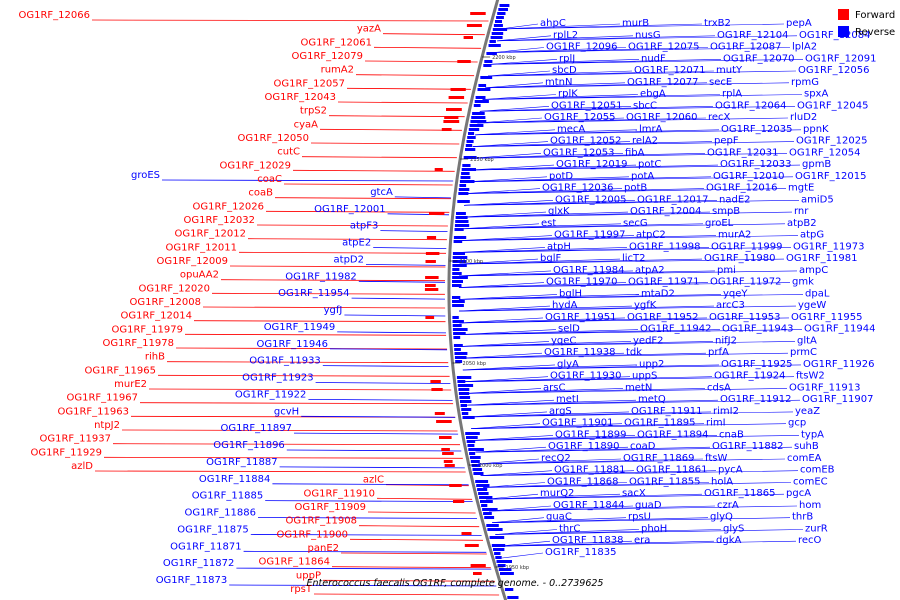  I want to click on reverse-gene-label: OG1RF_11912, so click(756, 399).